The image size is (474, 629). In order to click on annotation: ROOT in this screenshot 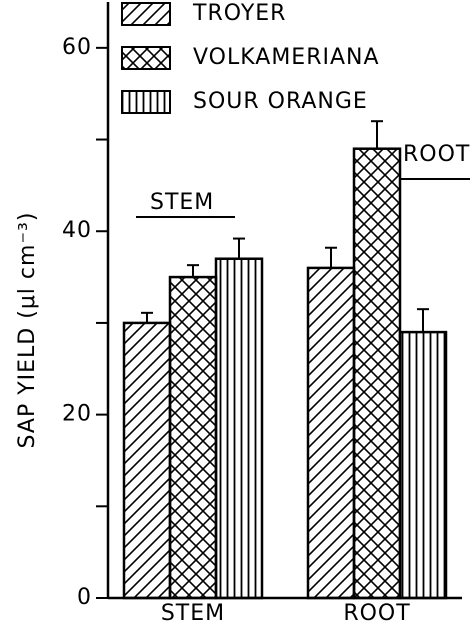, I will do `click(436, 154)`.